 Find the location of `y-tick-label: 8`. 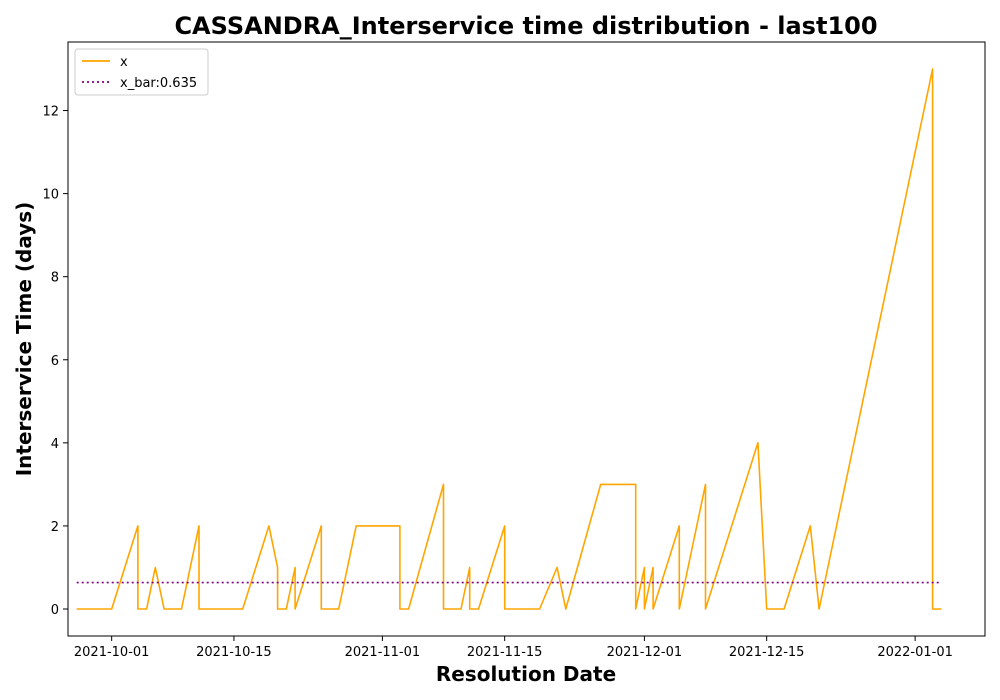

y-tick-label: 8 is located at coordinates (55, 278).